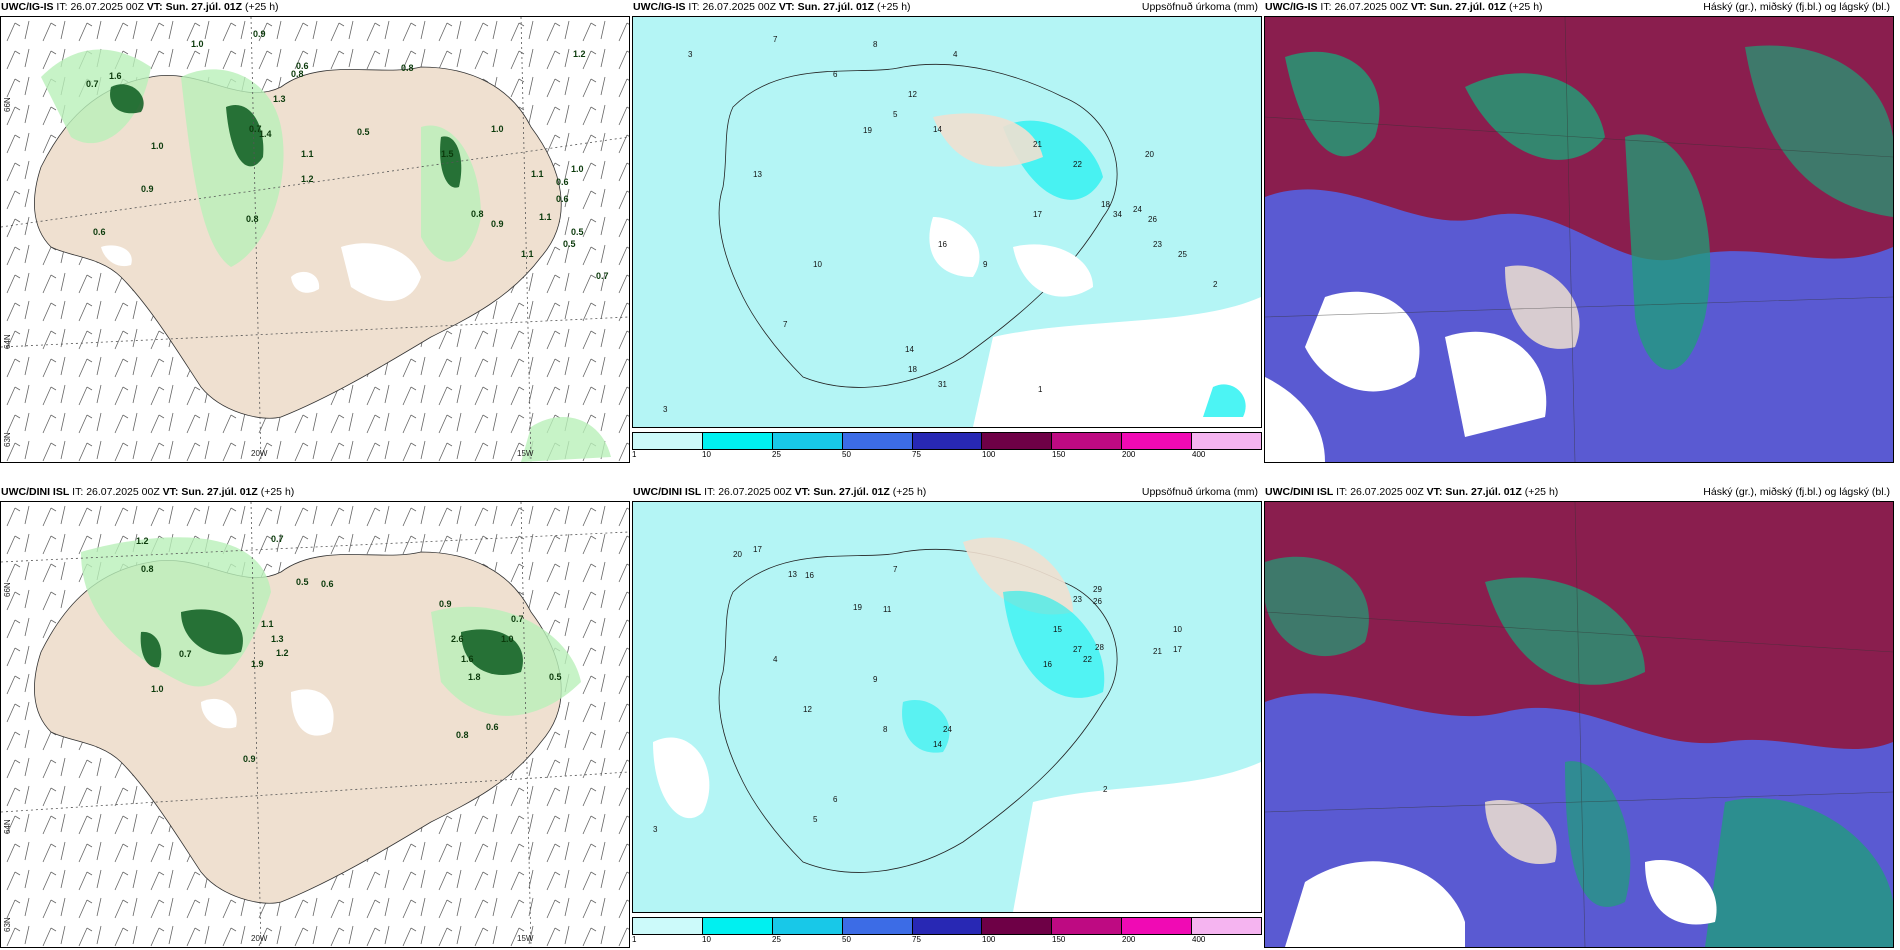 The image size is (1900, 950). I want to click on value-label: 0.9, so click(497, 224).